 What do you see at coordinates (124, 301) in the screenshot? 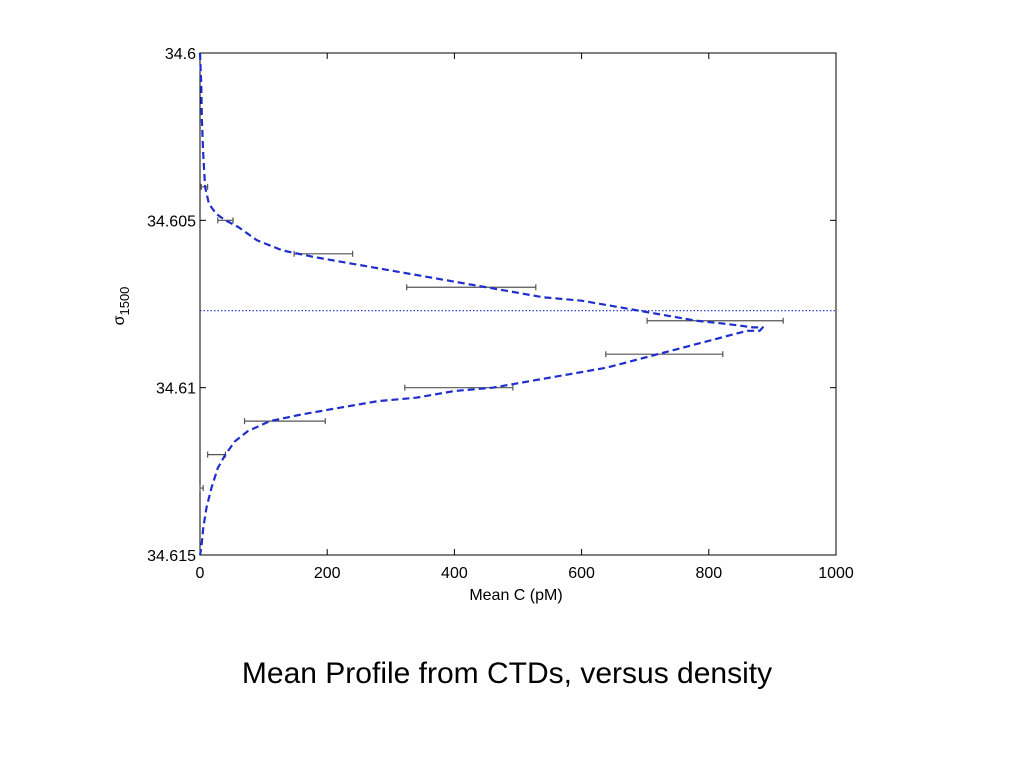
I see `y-axis-label-sub: 1500` at bounding box center [124, 301].